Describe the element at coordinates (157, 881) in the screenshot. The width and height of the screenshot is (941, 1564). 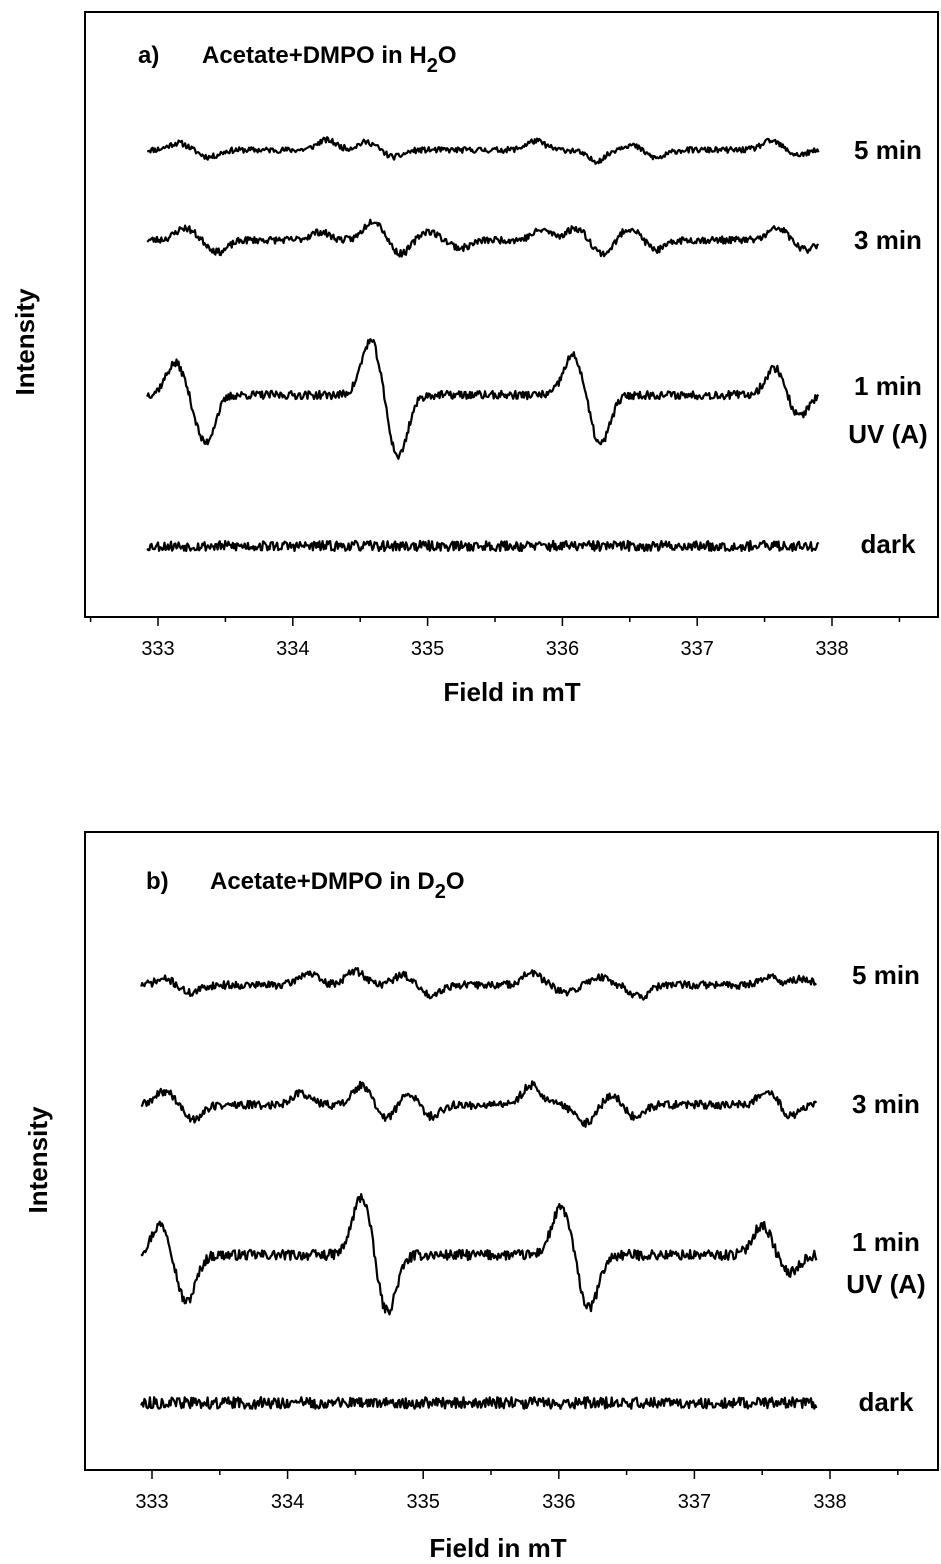
I see `panel-letter: b)` at that location.